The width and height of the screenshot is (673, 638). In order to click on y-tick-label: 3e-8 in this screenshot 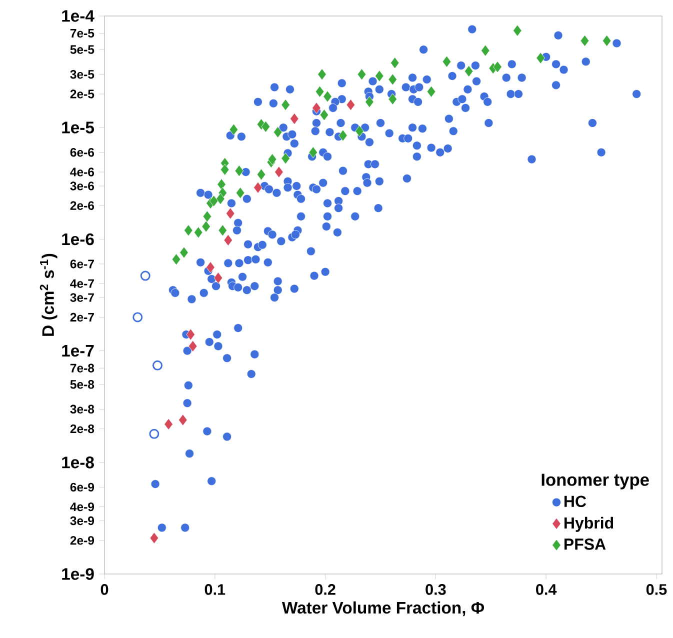, I will do `click(82, 409)`.